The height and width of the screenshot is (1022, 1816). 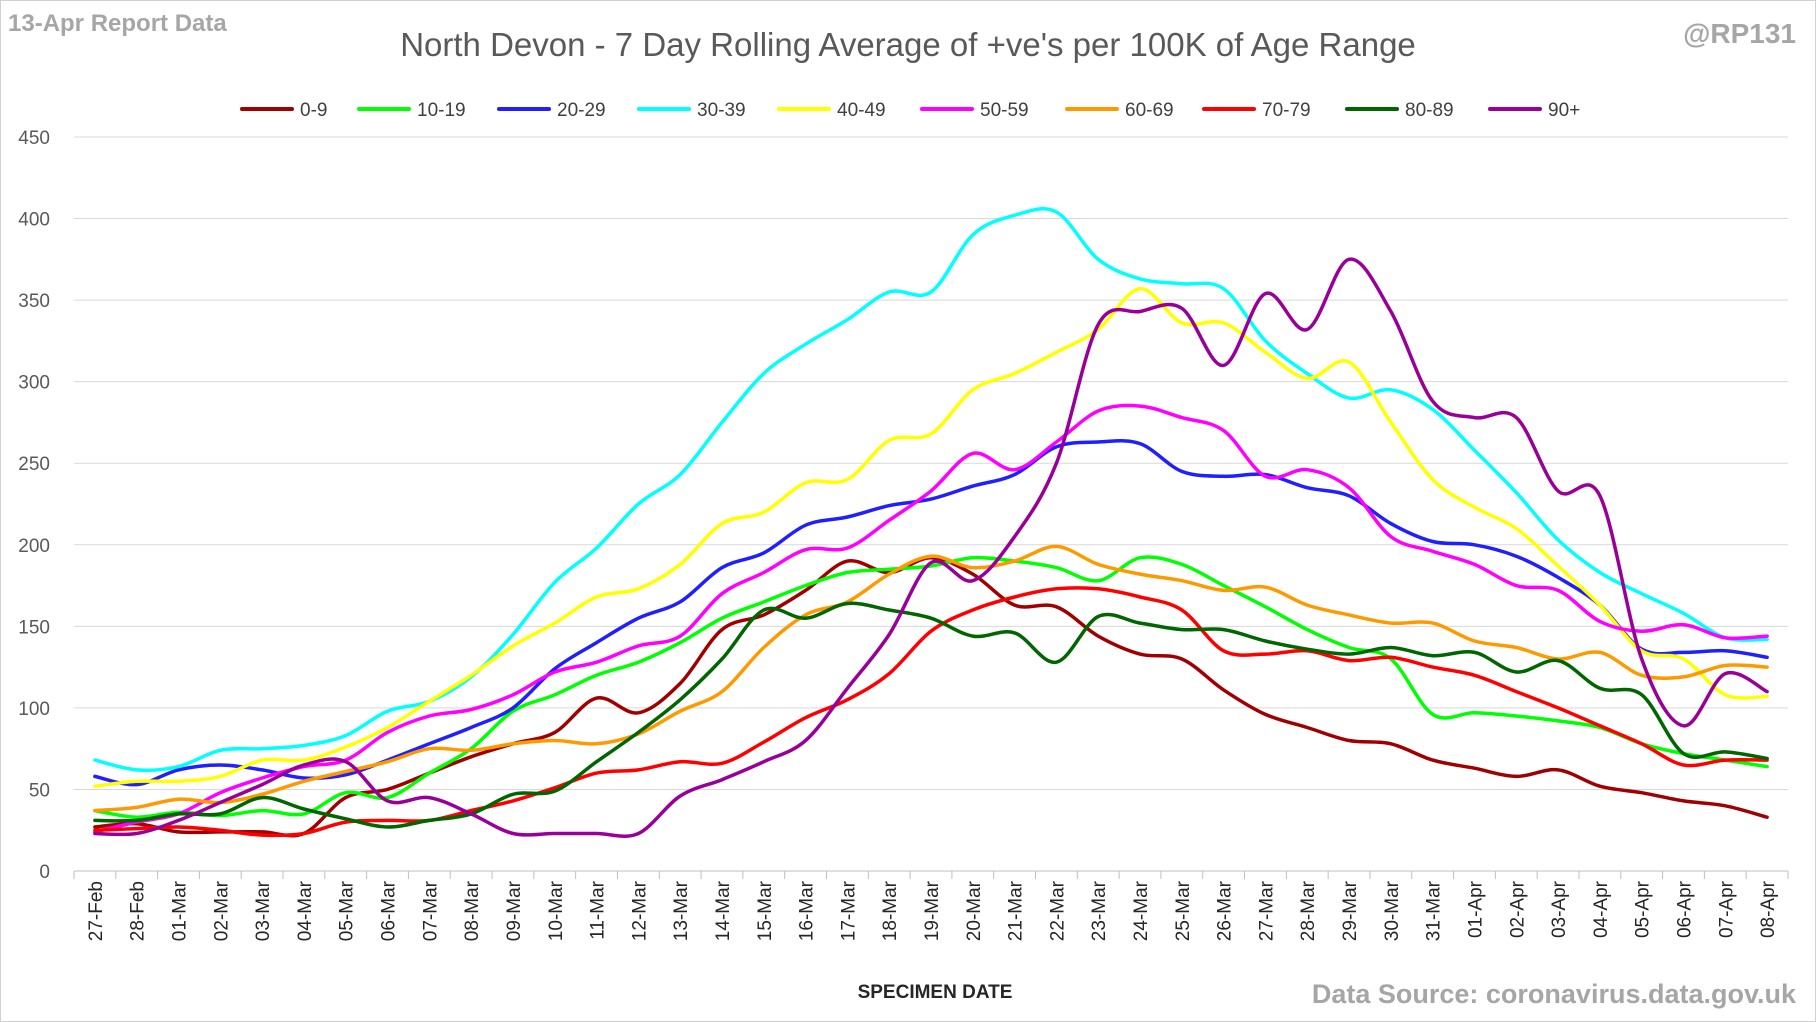 What do you see at coordinates (1099, 910) in the screenshot?
I see `x-tick-label: 23-Mar` at bounding box center [1099, 910].